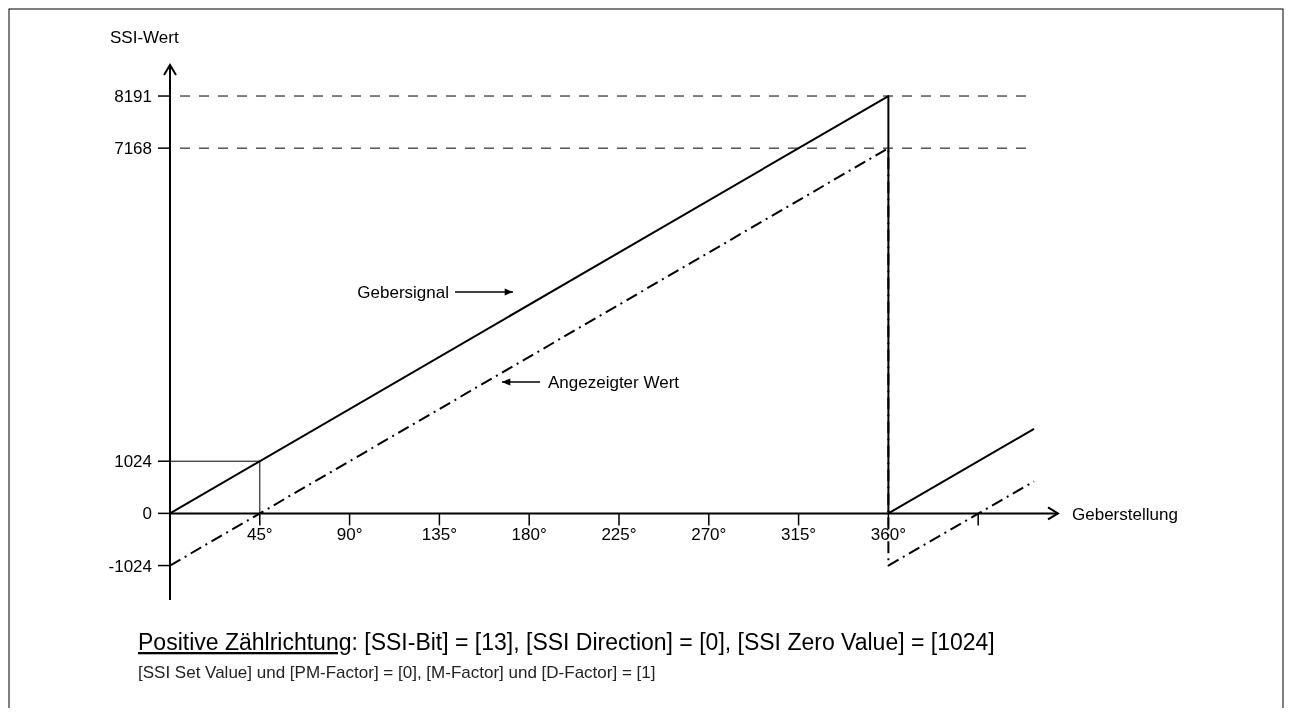  Describe the element at coordinates (799, 535) in the screenshot. I see `x-tick-label: 315°` at that location.